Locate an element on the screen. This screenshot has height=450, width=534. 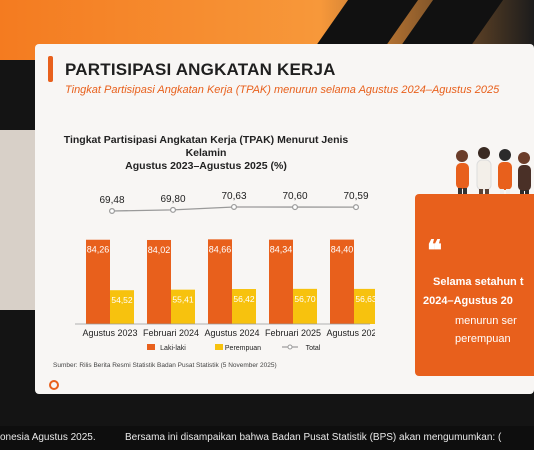
quote-line3: menurun ser is located at coordinates (486, 321).